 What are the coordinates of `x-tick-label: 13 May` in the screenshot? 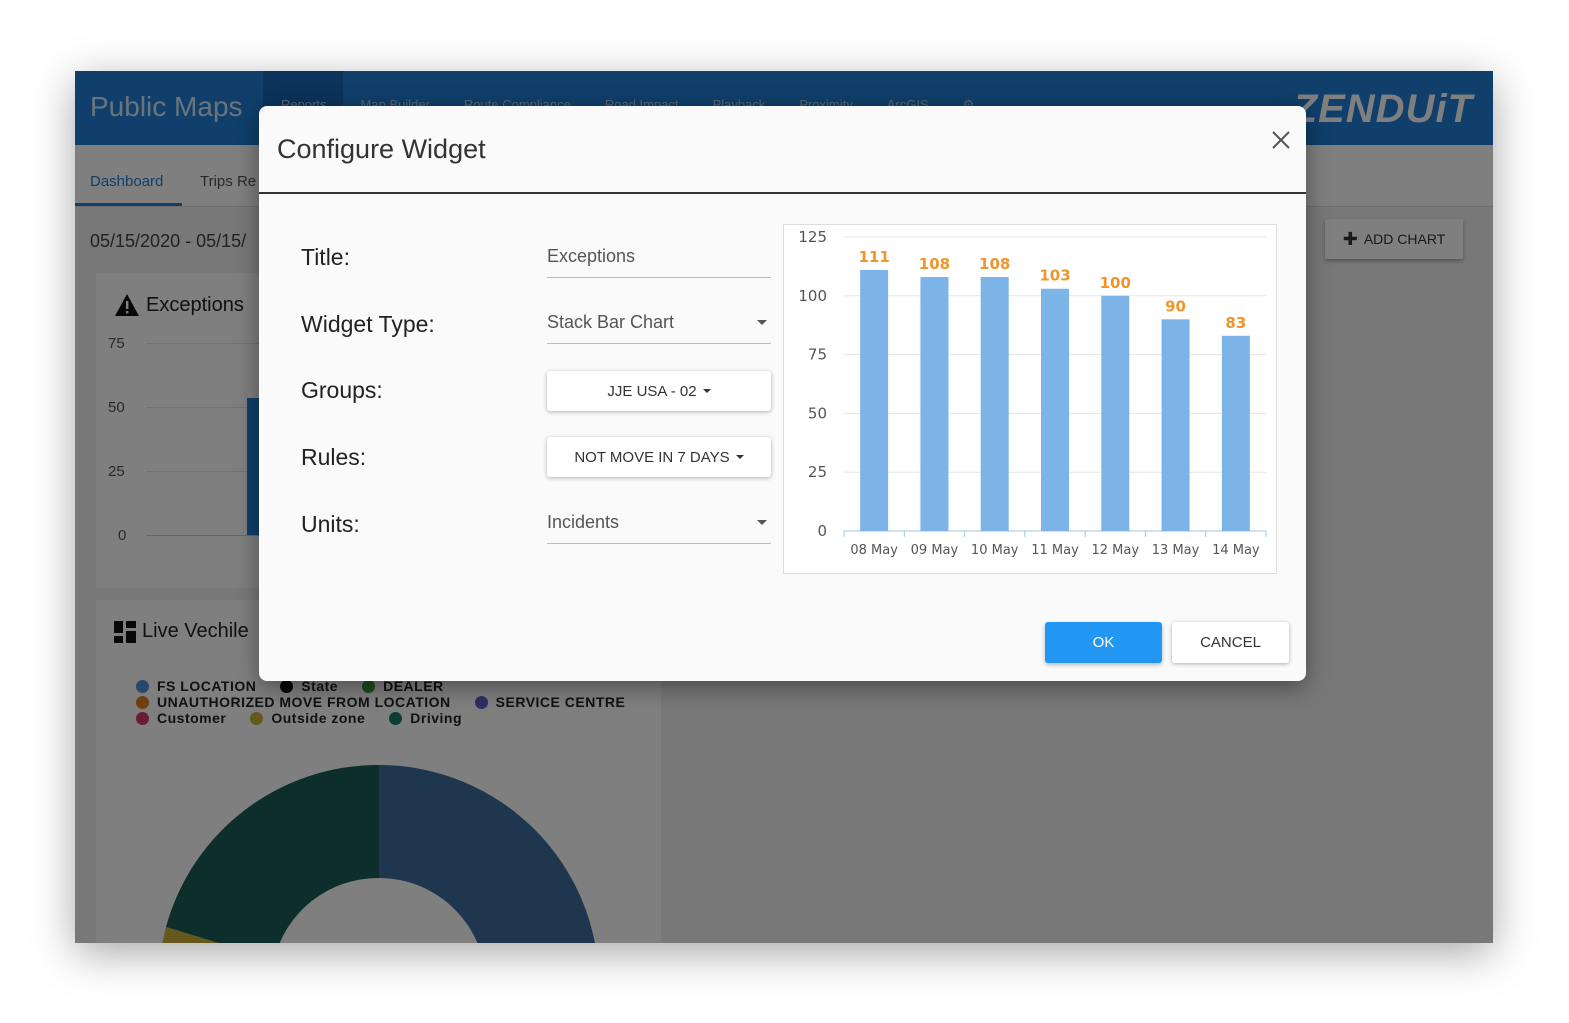 It's located at (1176, 550).